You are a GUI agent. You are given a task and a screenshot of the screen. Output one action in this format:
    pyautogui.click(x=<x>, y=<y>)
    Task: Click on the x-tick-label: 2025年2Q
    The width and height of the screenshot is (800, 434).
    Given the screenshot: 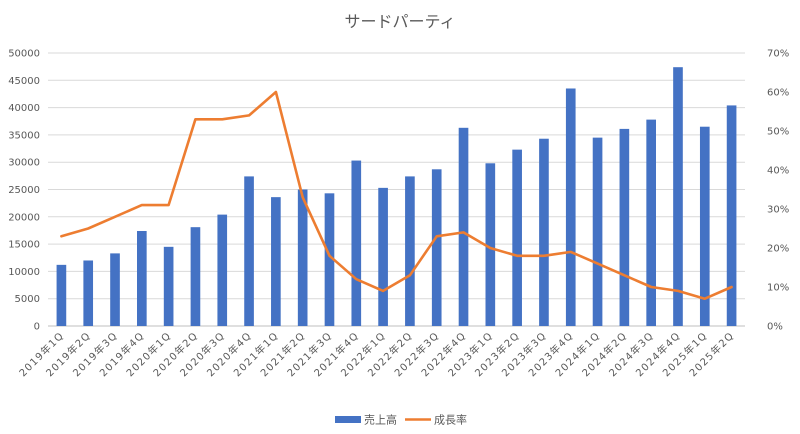 What is the action you would take?
    pyautogui.click(x=711, y=354)
    